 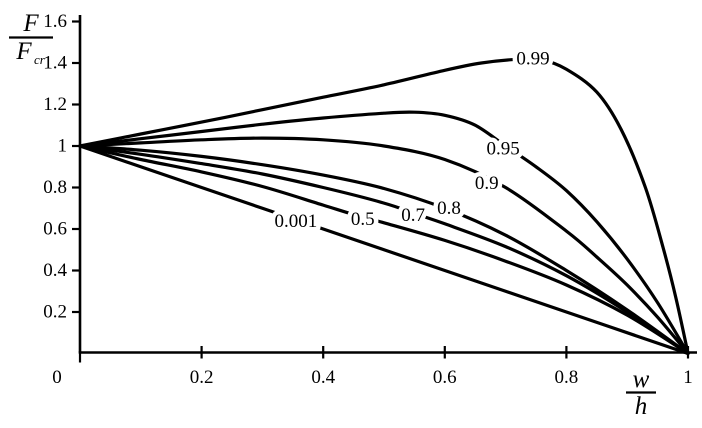 I want to click on curve-label-0.001: 0.001, so click(x=295, y=221).